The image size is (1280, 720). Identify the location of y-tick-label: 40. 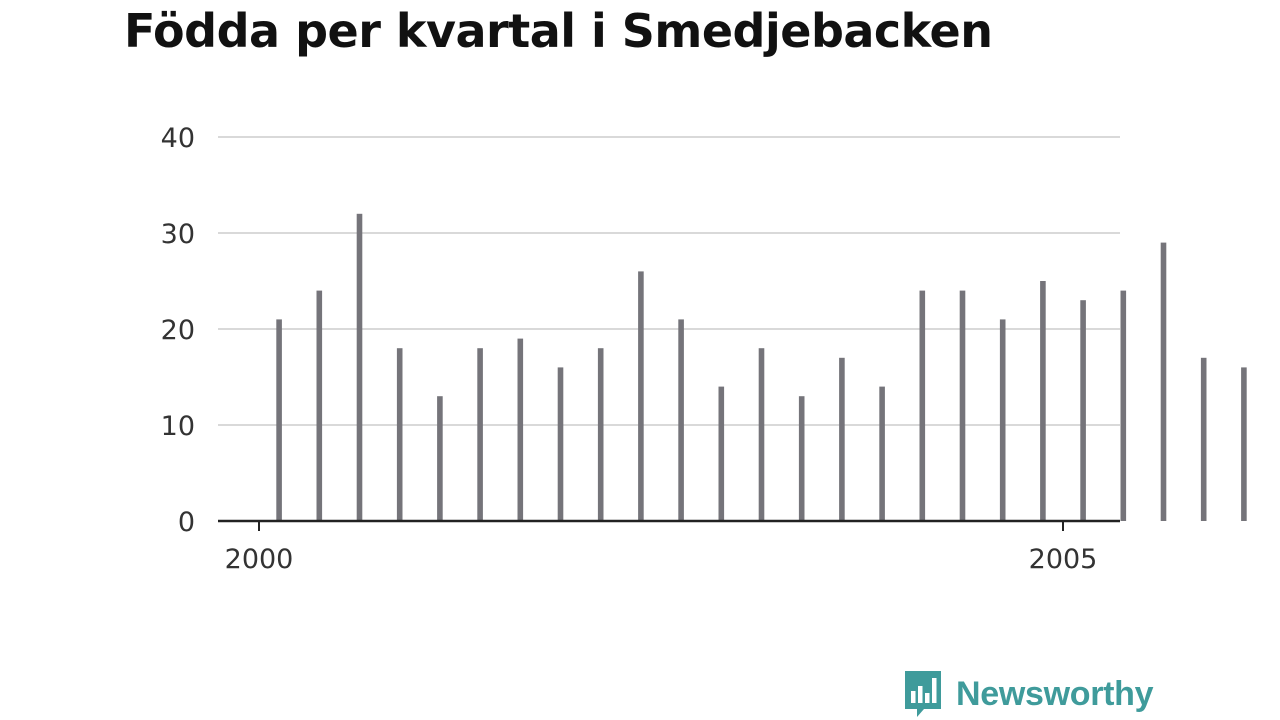
(178, 138).